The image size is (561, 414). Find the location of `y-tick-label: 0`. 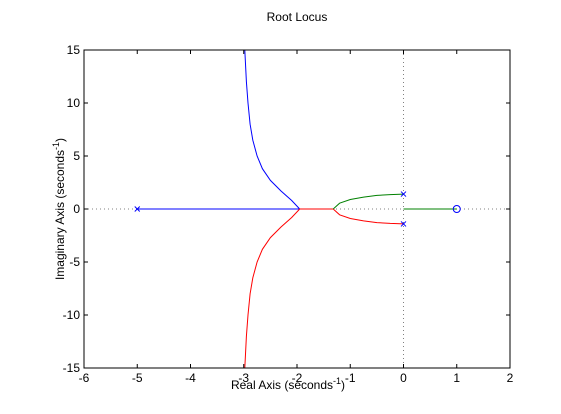

y-tick-label: 0 is located at coordinates (76, 209).